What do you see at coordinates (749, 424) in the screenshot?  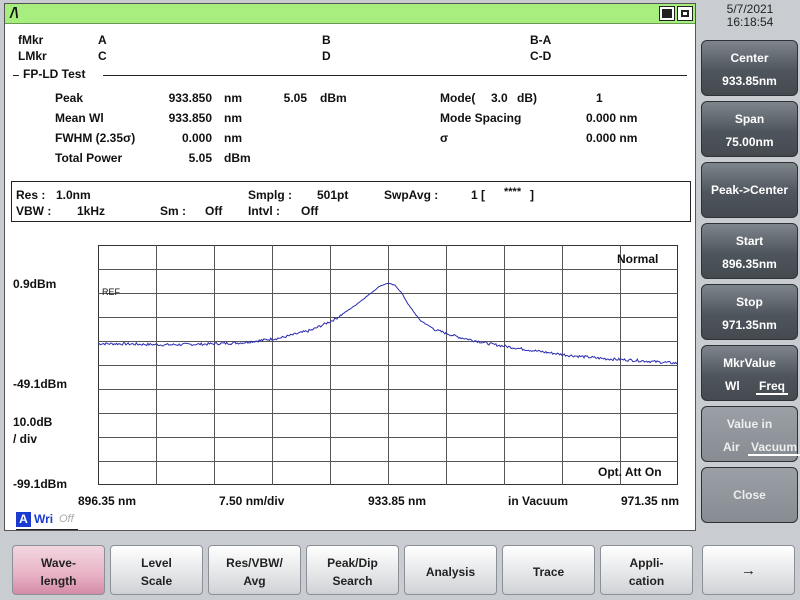 I see `value-in-label: Value in` at bounding box center [749, 424].